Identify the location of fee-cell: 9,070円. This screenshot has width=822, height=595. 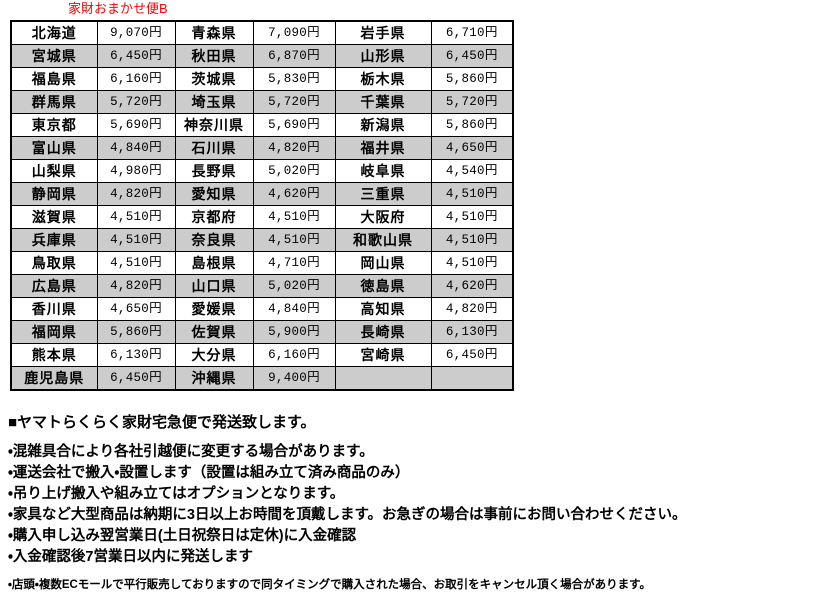
(136, 32).